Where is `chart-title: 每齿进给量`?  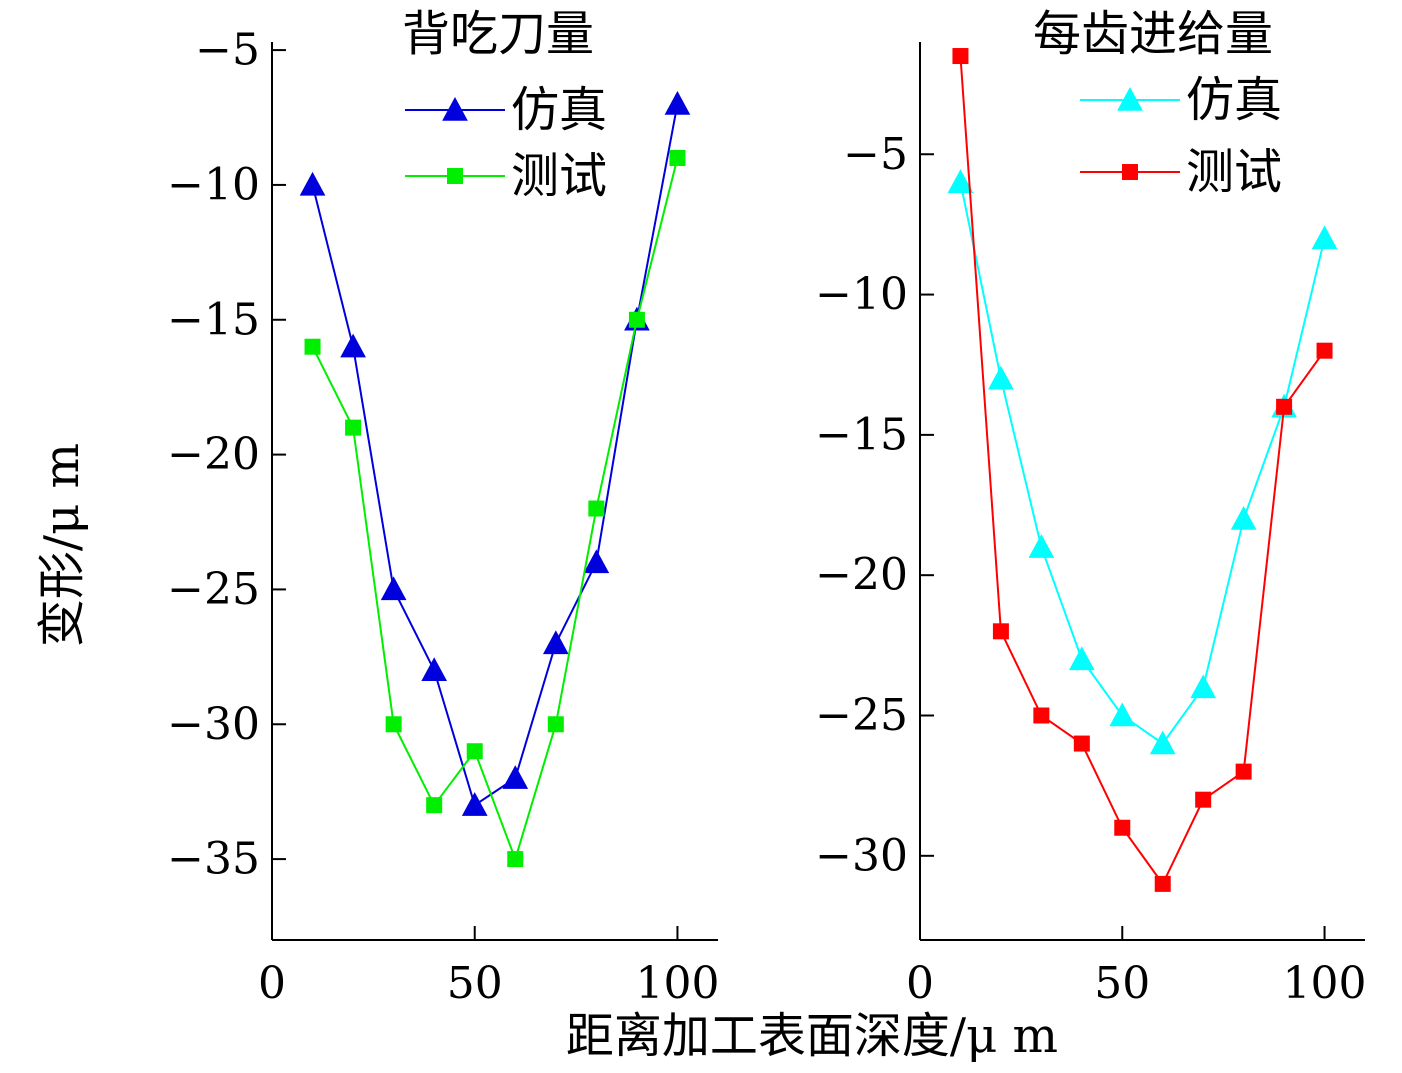
chart-title: 每齿进给量 is located at coordinates (1153, 34).